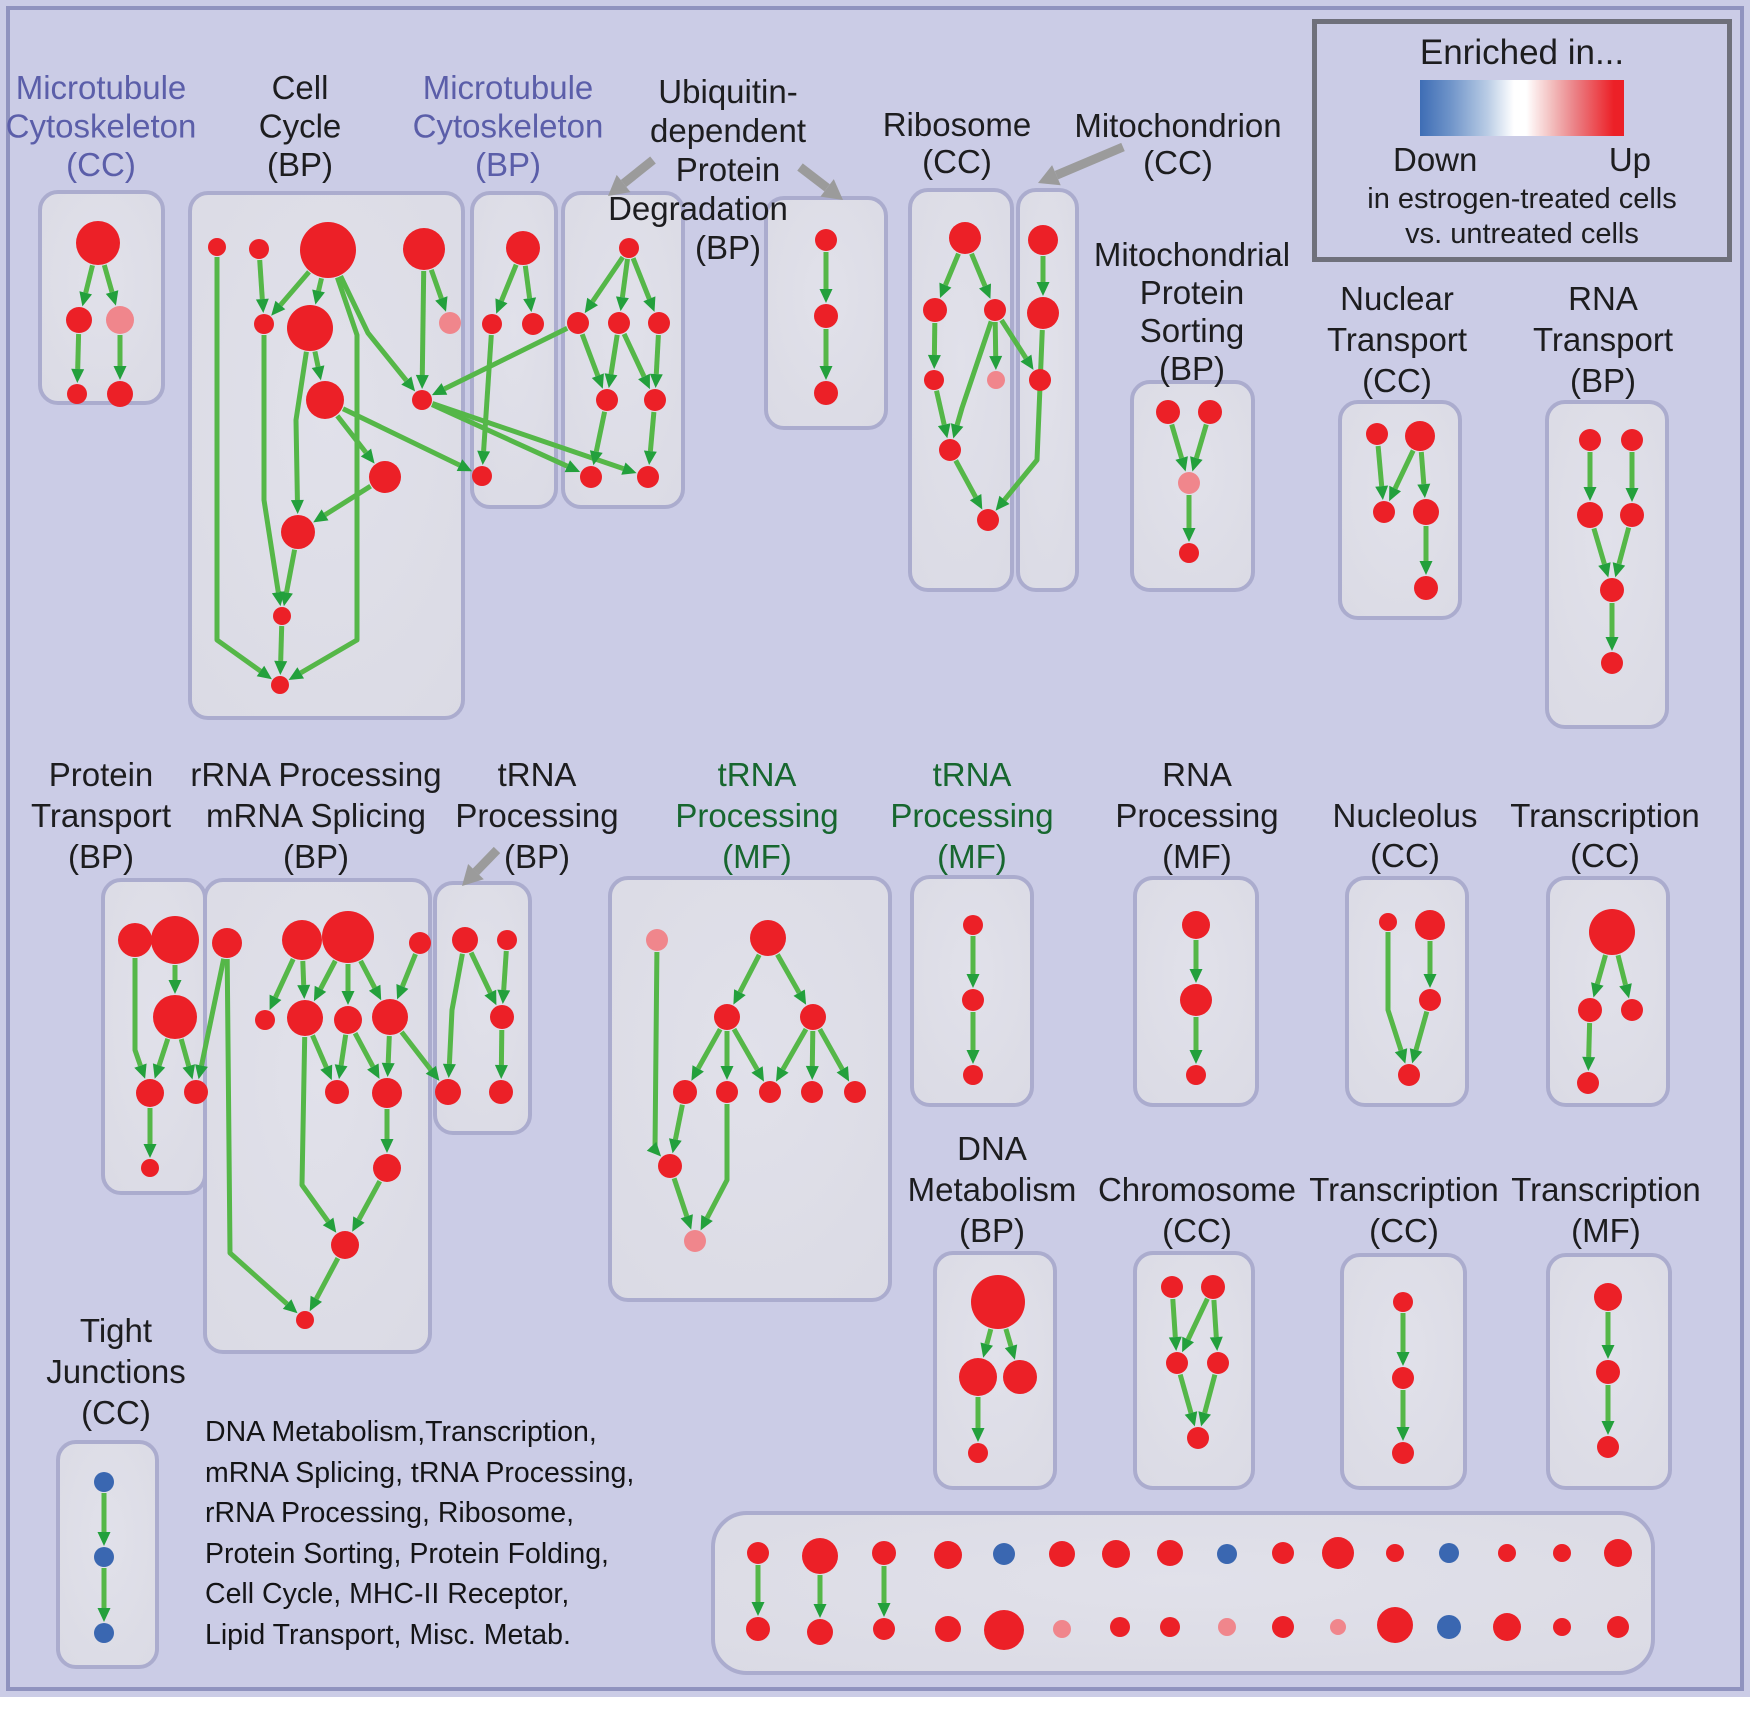 This screenshot has height=1715, width=1750. Describe the element at coordinates (971, 815) in the screenshot. I see `cluster-label-trna-processing-mf-2: tRNA Processing (MF)` at that location.